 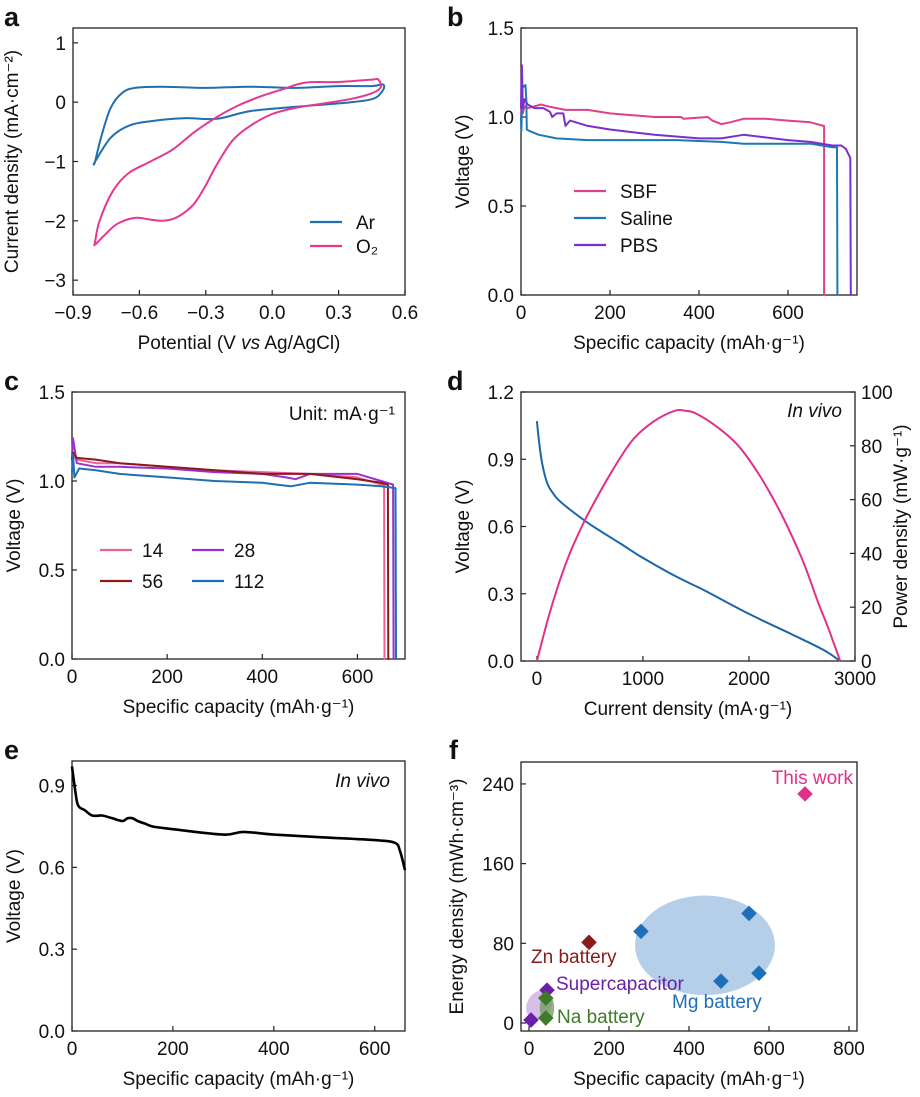 What do you see at coordinates (501, 393) in the screenshot?
I see `y-tick-label: 1.2` at bounding box center [501, 393].